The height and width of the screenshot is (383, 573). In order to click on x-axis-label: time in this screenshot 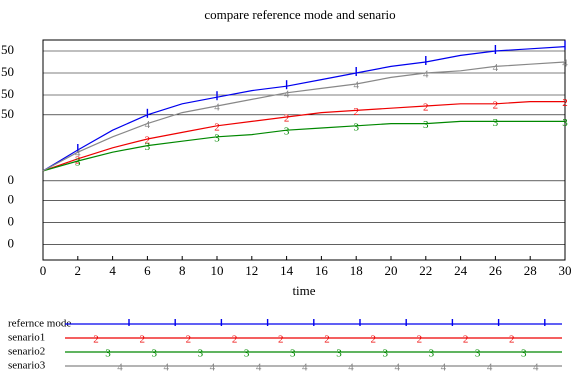, I will do `click(303, 290)`.